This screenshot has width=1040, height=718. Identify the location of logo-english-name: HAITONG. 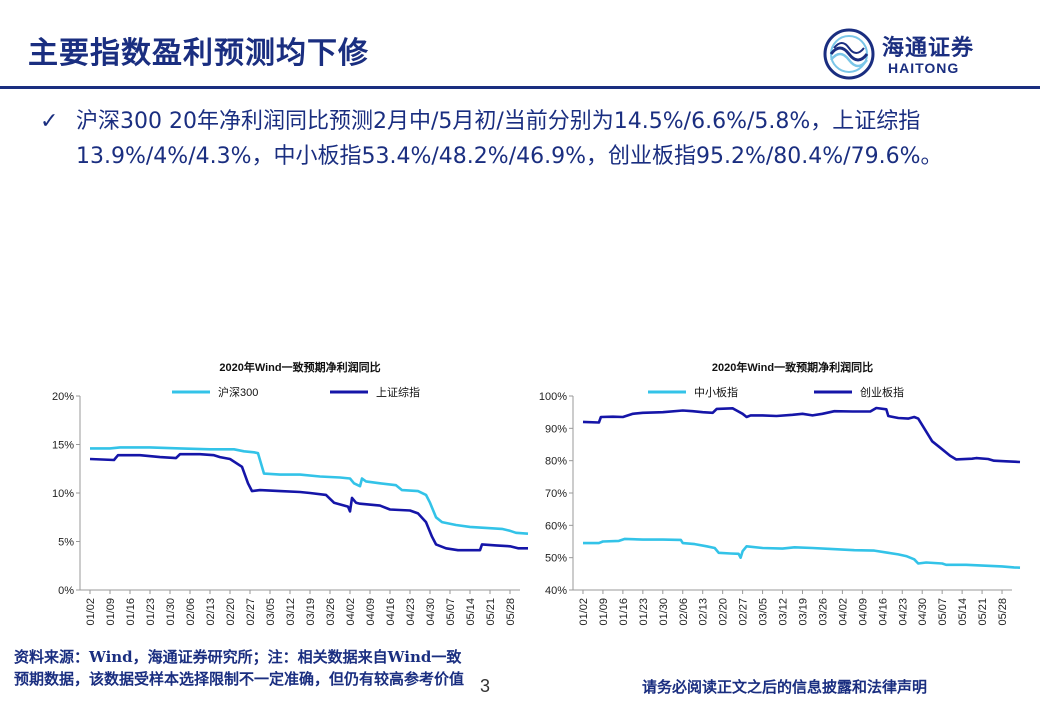
(924, 68).